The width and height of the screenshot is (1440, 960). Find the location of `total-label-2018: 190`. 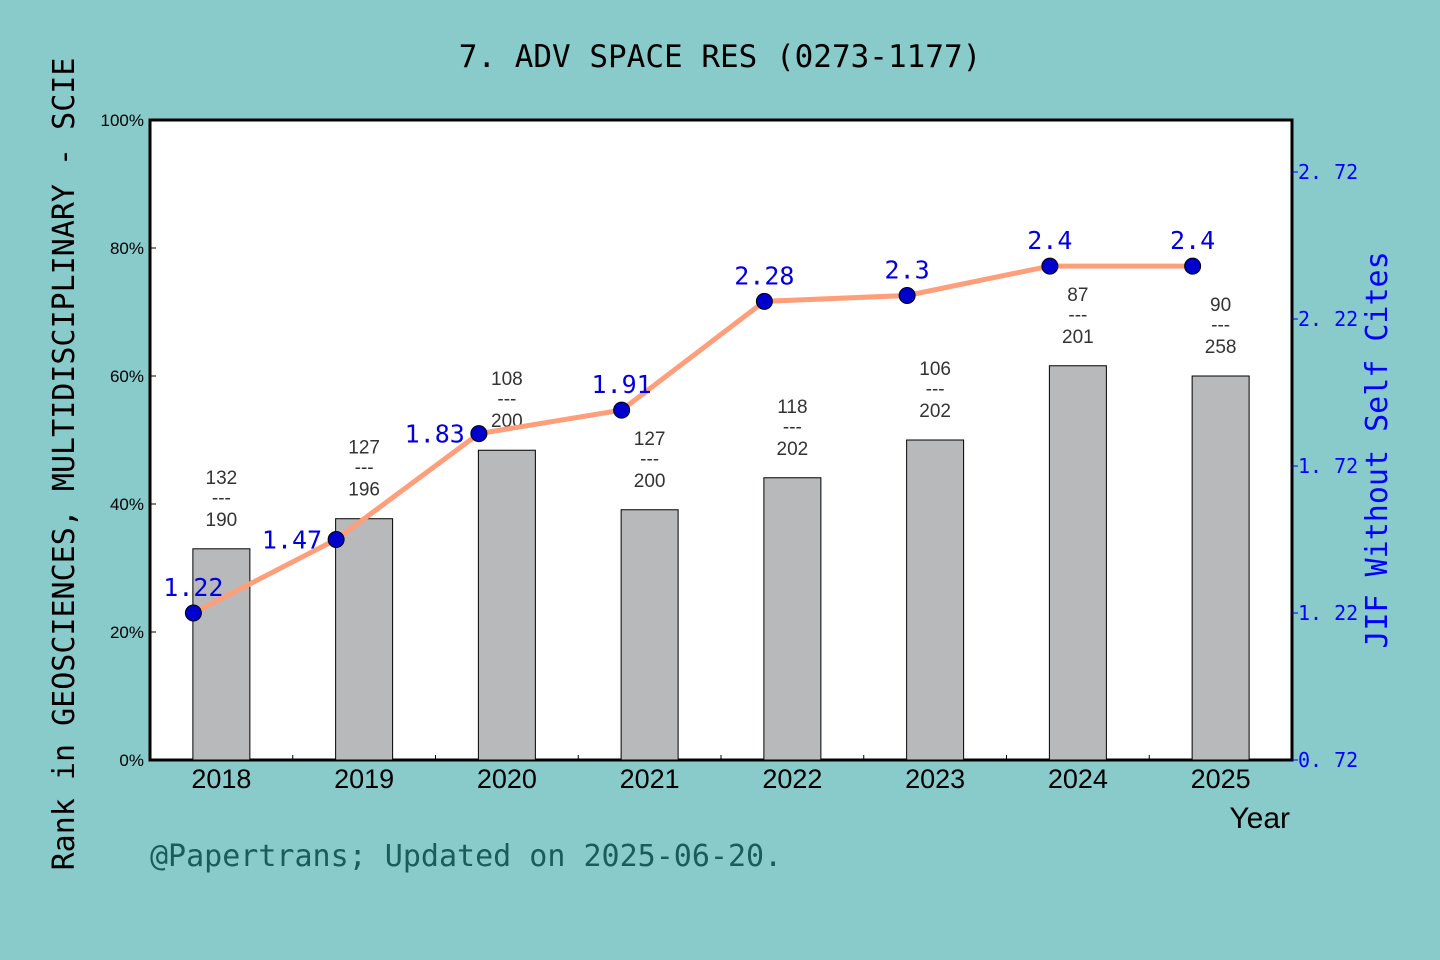

total-label-2018: 190 is located at coordinates (222, 520).